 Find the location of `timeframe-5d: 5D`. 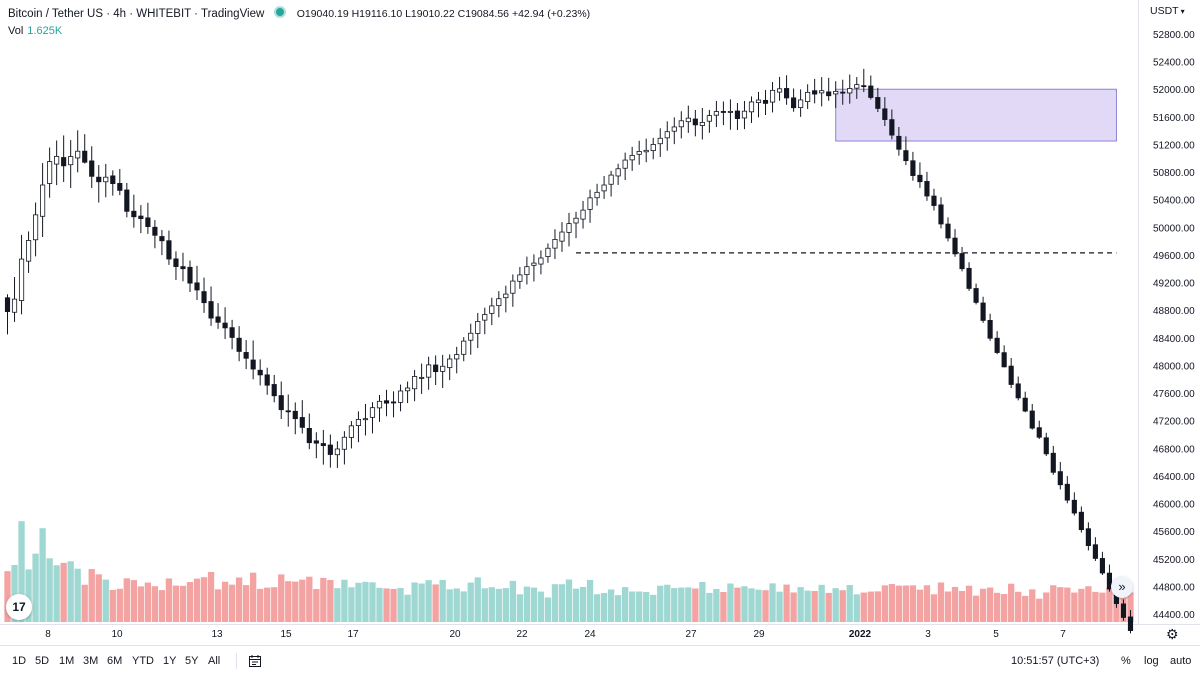

timeframe-5d: 5D is located at coordinates (42, 661).